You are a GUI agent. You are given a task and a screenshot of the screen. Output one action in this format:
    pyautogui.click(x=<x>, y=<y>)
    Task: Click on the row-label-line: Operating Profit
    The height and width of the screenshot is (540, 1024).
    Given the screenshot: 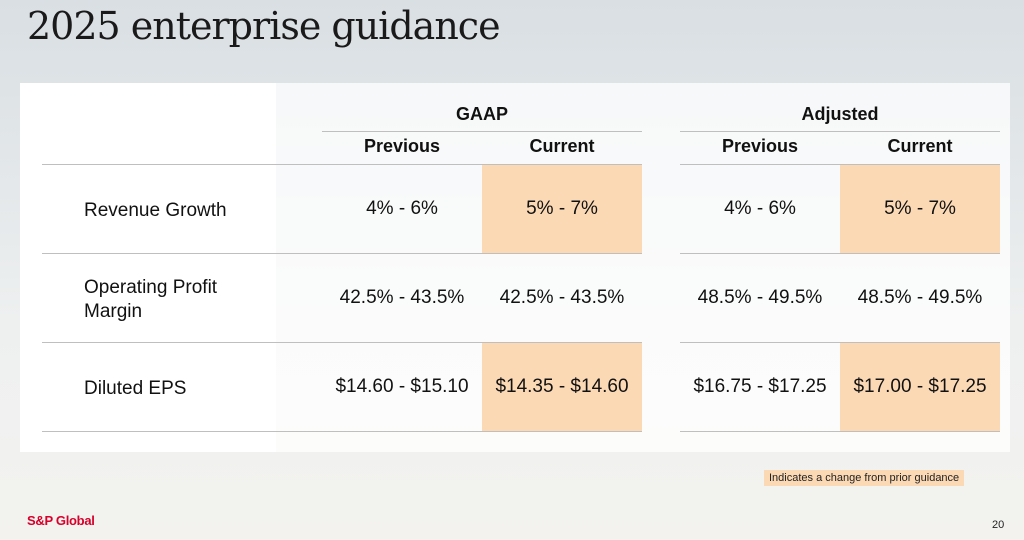 What is the action you would take?
    pyautogui.click(x=151, y=287)
    